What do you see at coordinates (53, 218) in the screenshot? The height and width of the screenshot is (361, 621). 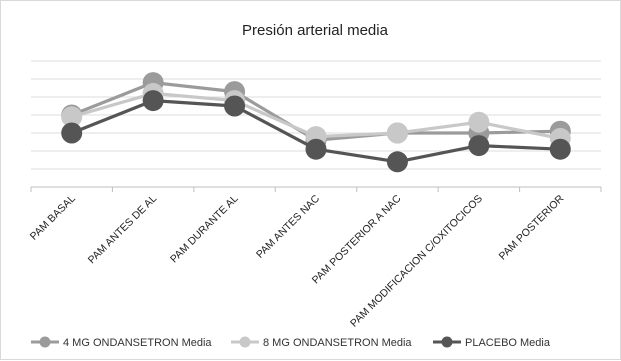 I see `x-tick-label: PAM BASAL` at bounding box center [53, 218].